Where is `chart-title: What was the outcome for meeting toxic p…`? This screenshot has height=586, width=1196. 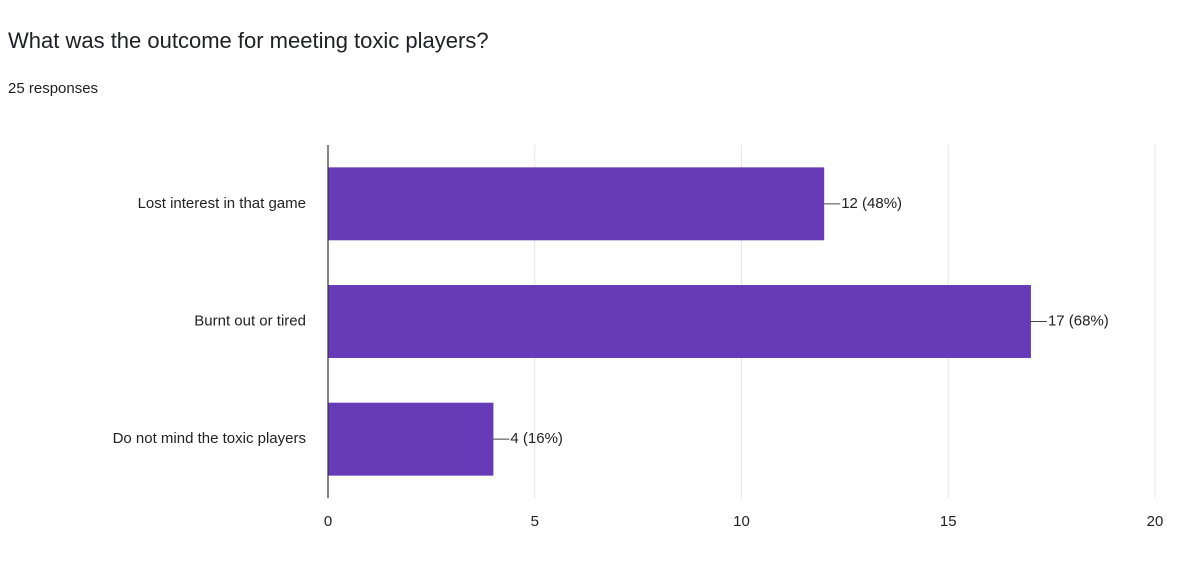 chart-title: What was the outcome for meeting toxic p… is located at coordinates (248, 40).